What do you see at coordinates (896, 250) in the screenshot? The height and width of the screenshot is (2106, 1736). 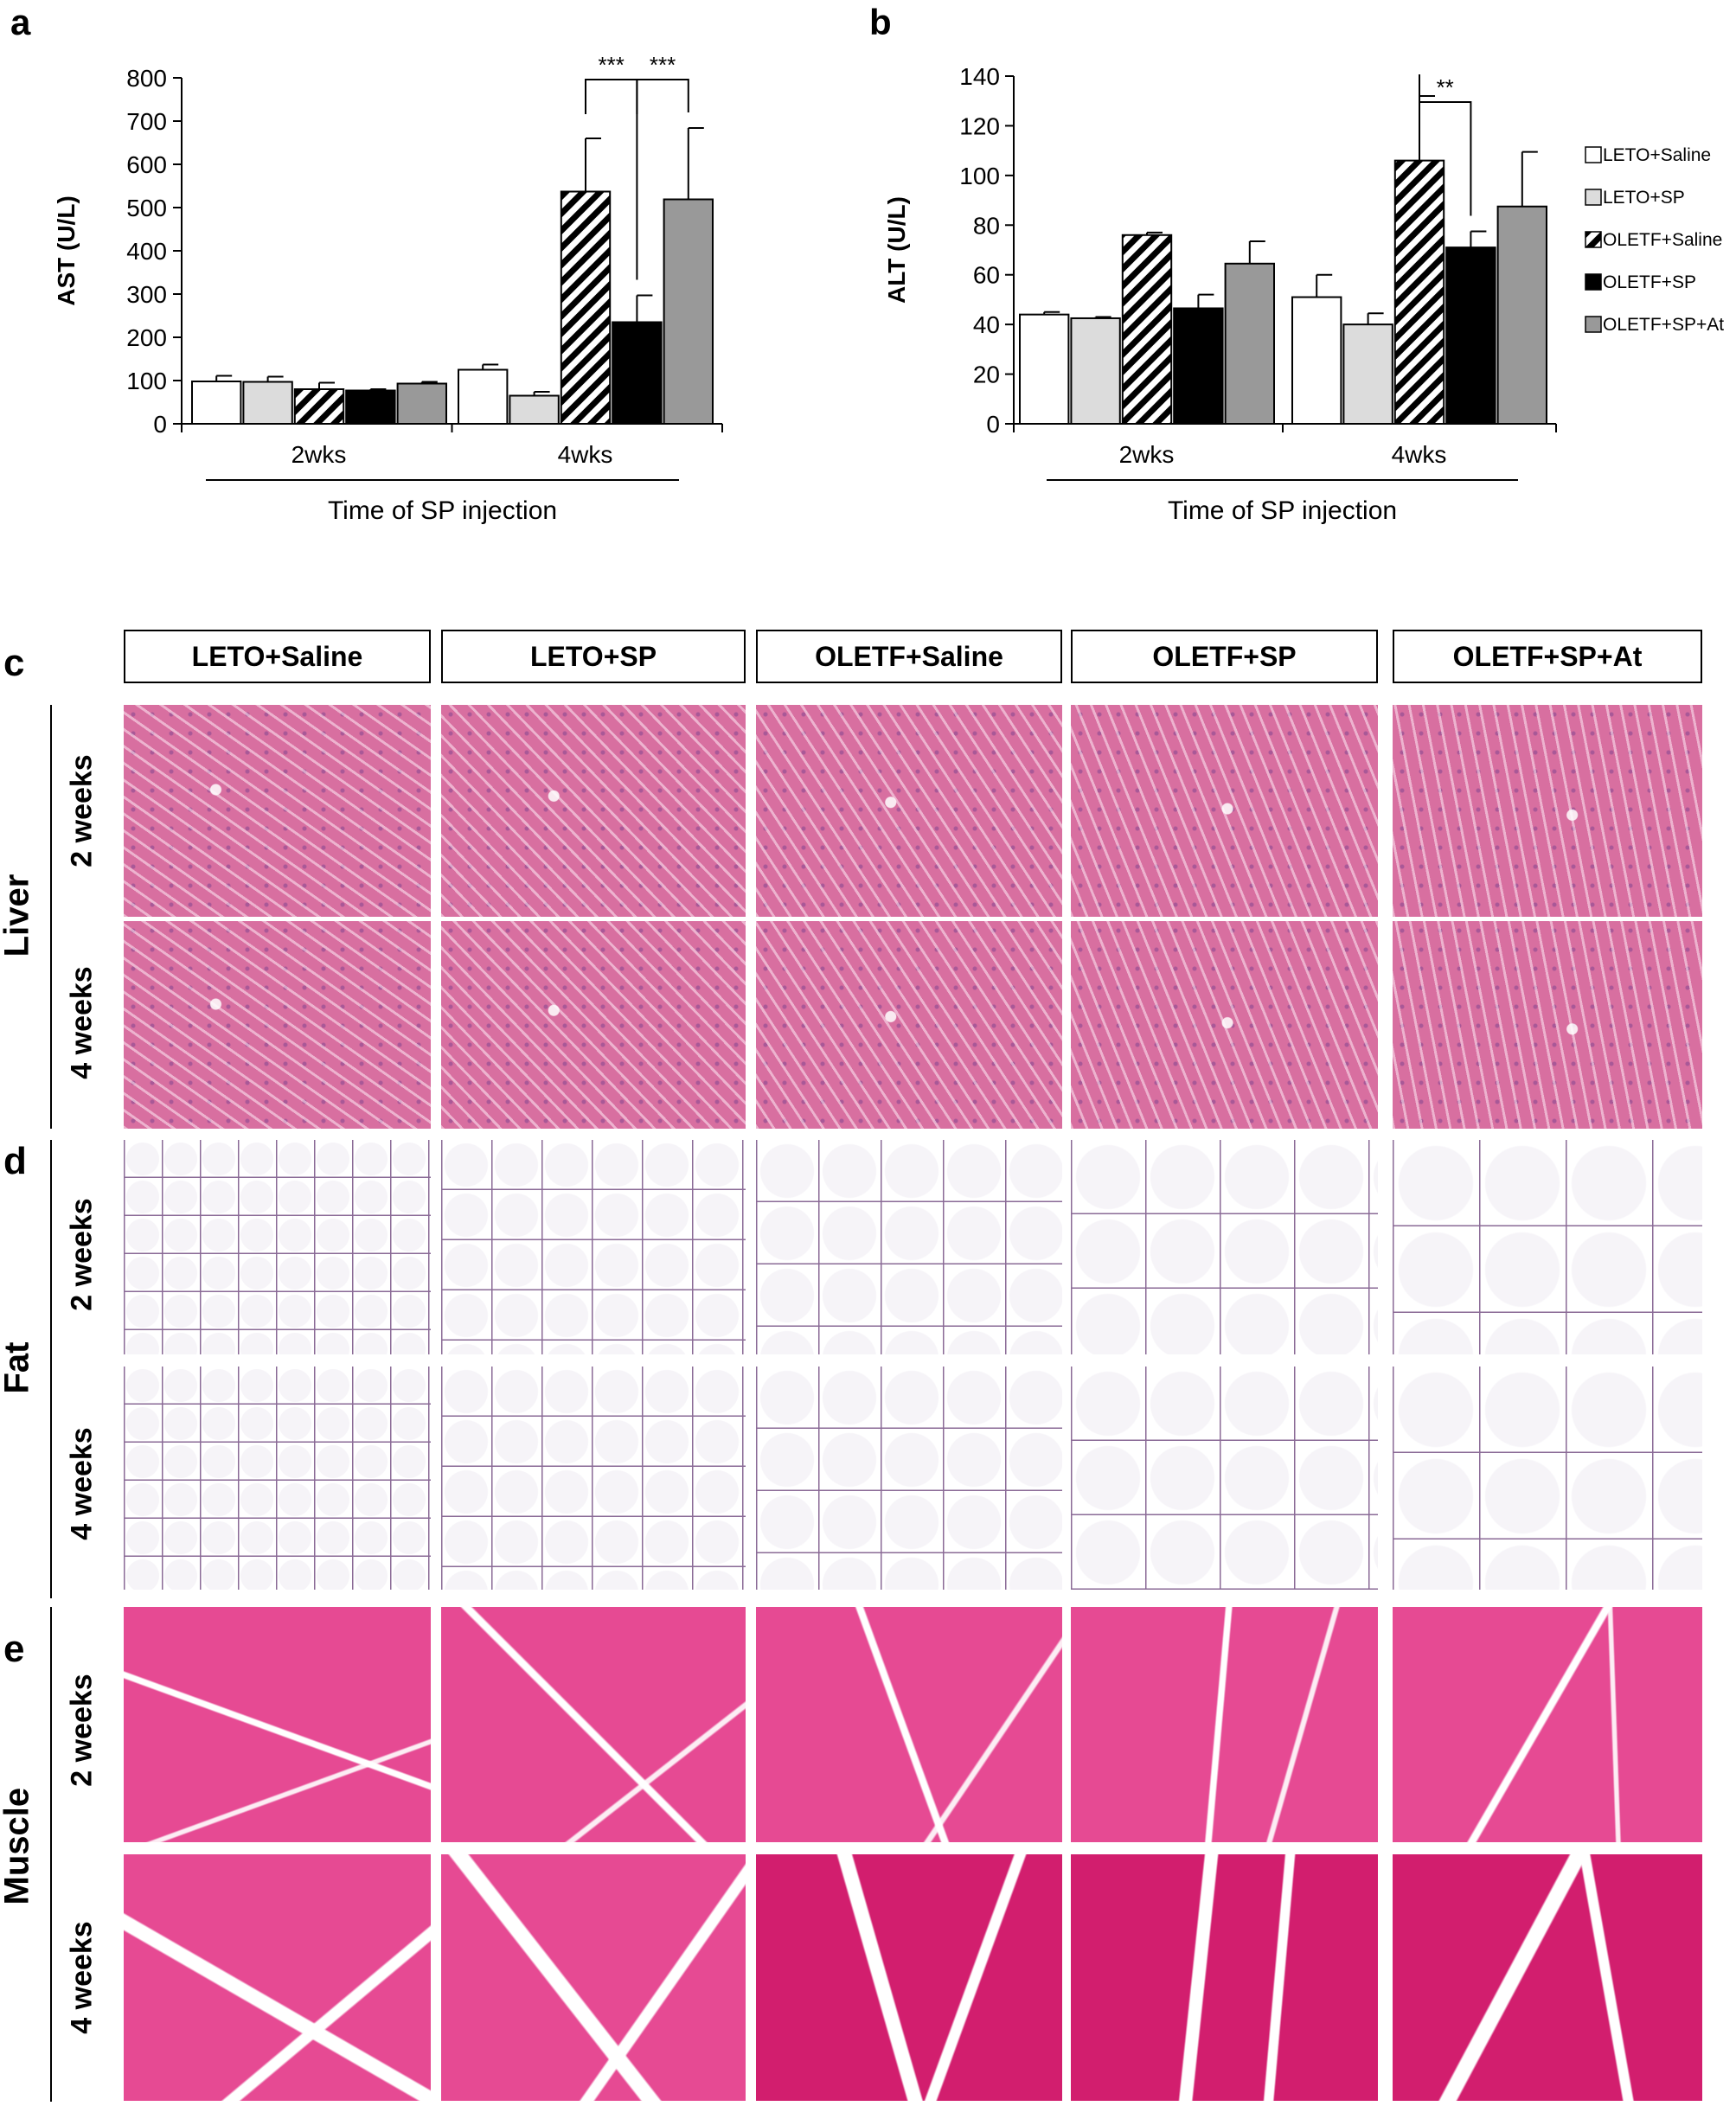 I see `y-axis-label: ALT (U/L)` at bounding box center [896, 250].